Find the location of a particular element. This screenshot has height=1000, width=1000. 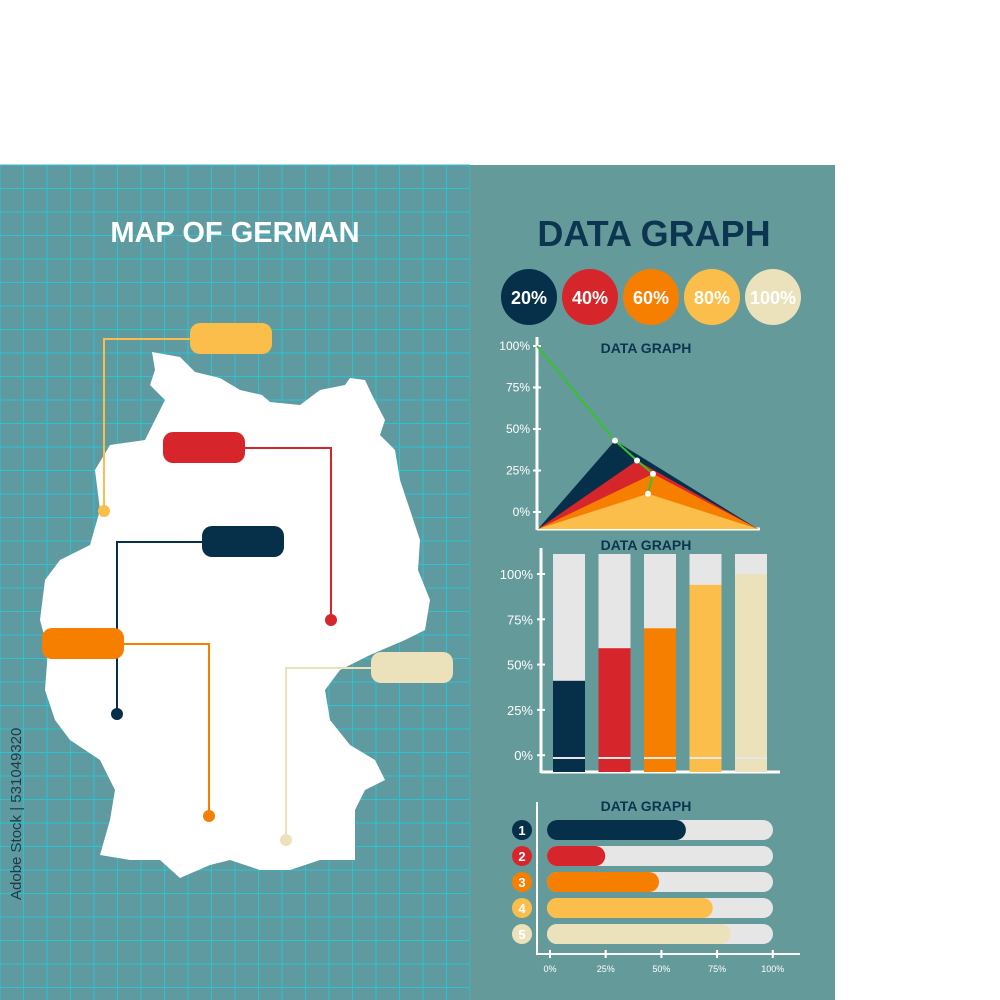

category-label: 5 is located at coordinates (521, 934).